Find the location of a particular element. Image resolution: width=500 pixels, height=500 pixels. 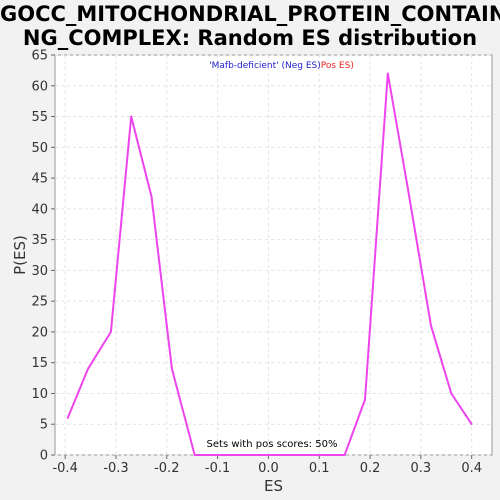

x-tick-label-5: 0.1 is located at coordinates (319, 468).